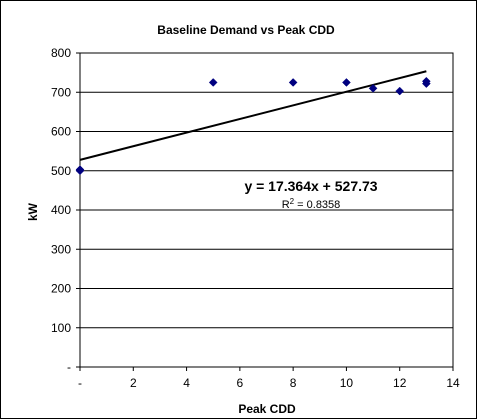 Image resolution: width=477 pixels, height=419 pixels. I want to click on r-squared-label: R2 = 0.8358, so click(311, 204).